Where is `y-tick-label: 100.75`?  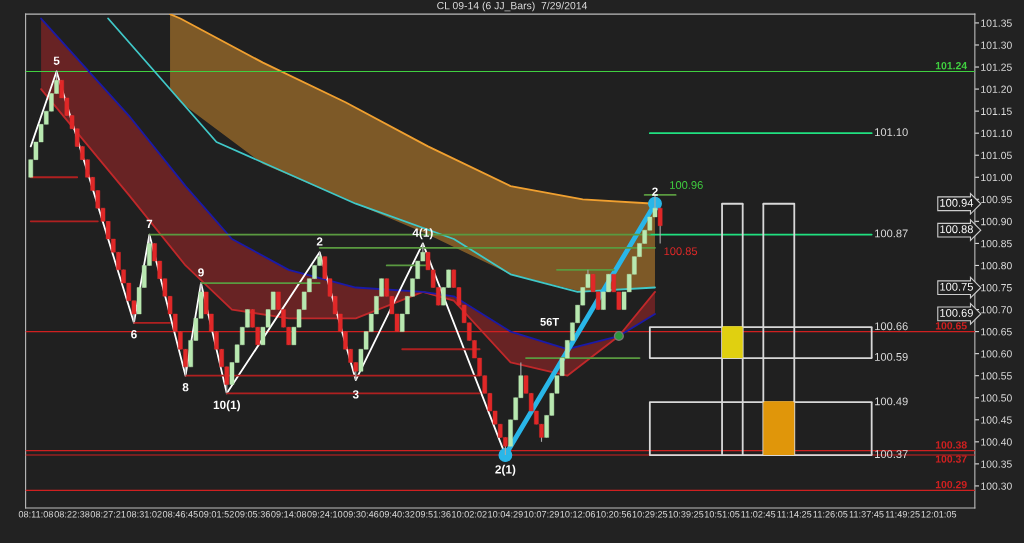 y-tick-label: 100.75 is located at coordinates (996, 288).